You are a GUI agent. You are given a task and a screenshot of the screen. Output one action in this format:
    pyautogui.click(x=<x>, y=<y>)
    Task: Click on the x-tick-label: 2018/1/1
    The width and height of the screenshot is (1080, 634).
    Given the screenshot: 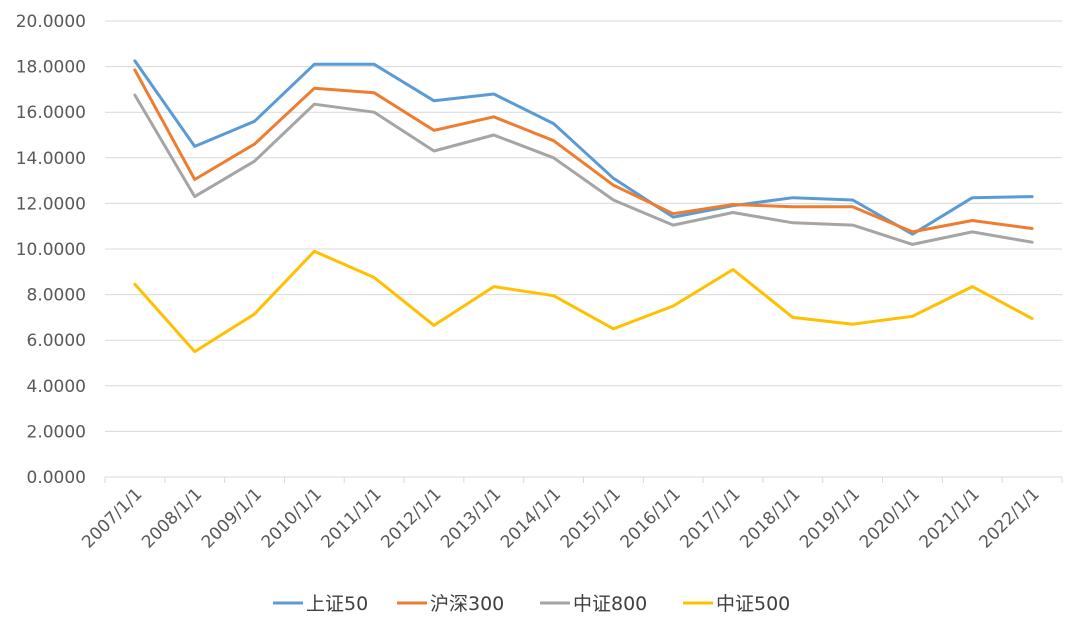 What is the action you would take?
    pyautogui.click(x=770, y=518)
    